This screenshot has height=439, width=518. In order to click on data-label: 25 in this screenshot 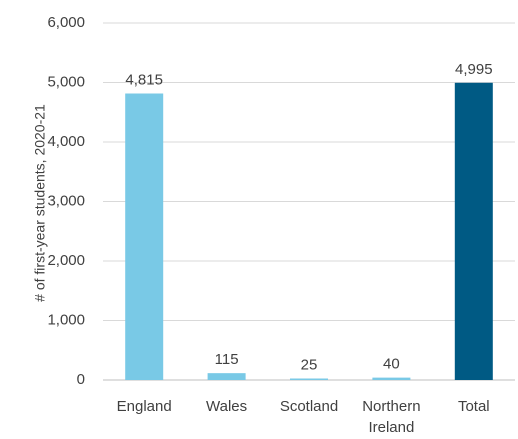, I will do `click(309, 365)`.